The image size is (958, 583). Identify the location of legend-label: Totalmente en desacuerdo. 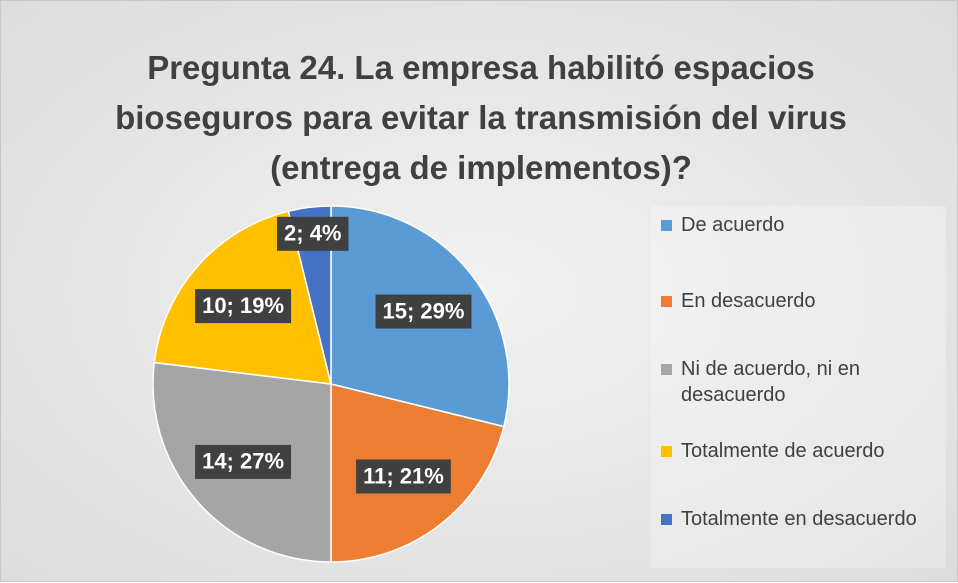
(799, 519).